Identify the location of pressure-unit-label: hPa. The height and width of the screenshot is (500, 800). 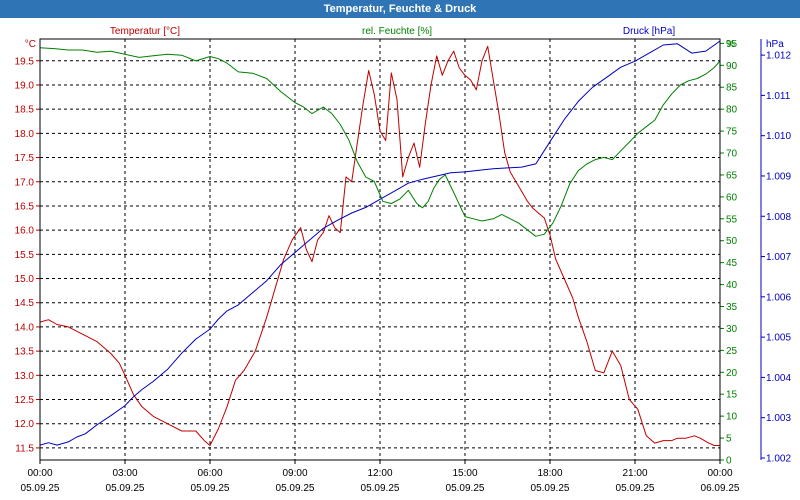
(775, 44).